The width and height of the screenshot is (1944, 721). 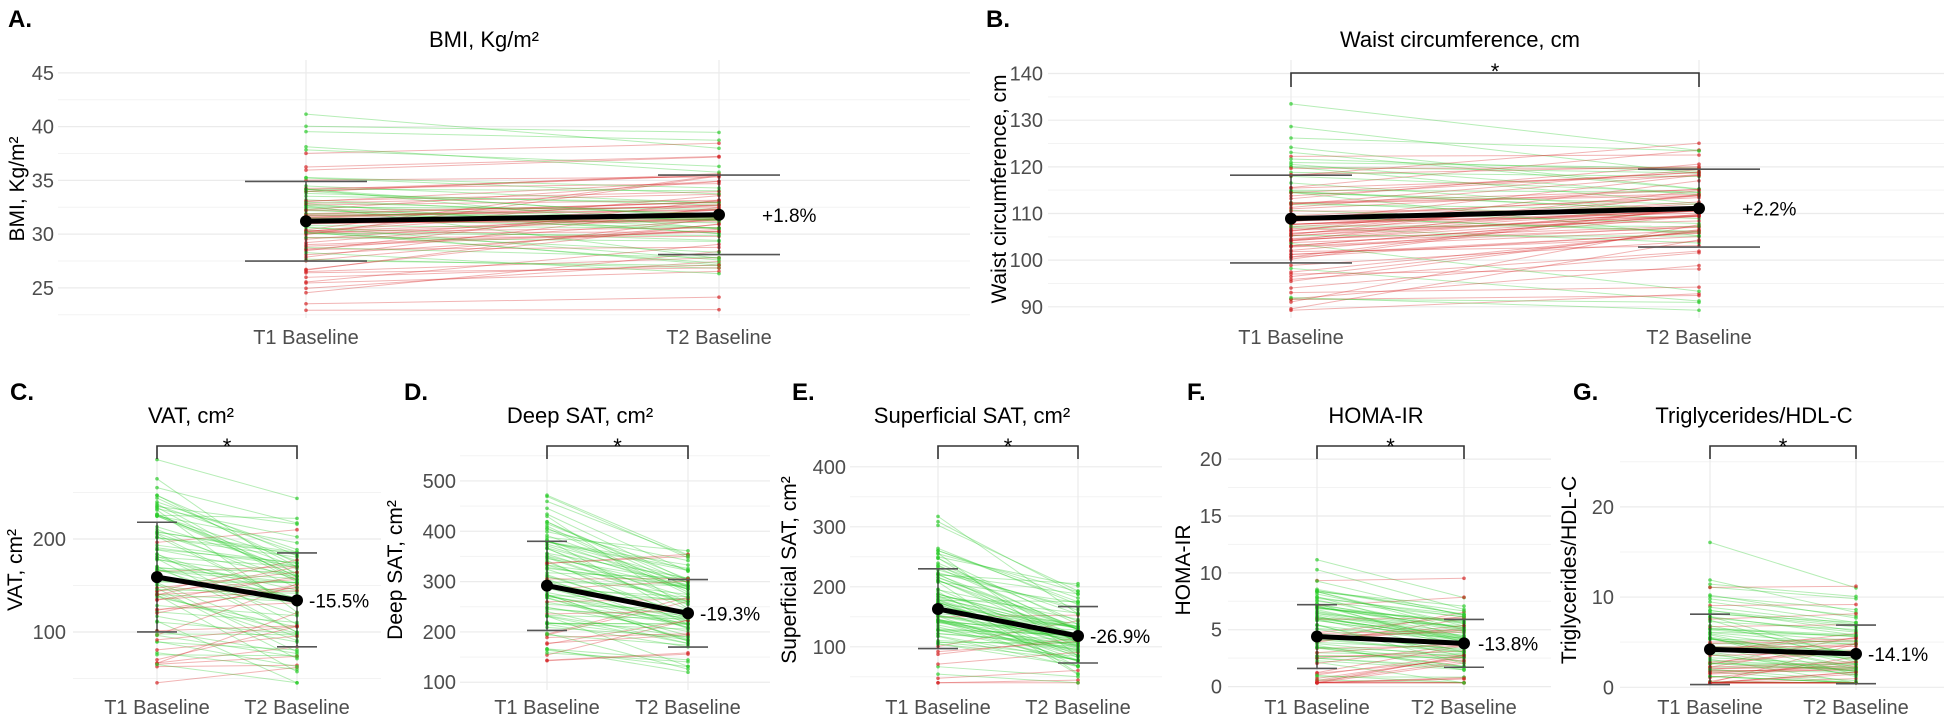 I want to click on y-tick-label: 200, so click(x=829, y=588).